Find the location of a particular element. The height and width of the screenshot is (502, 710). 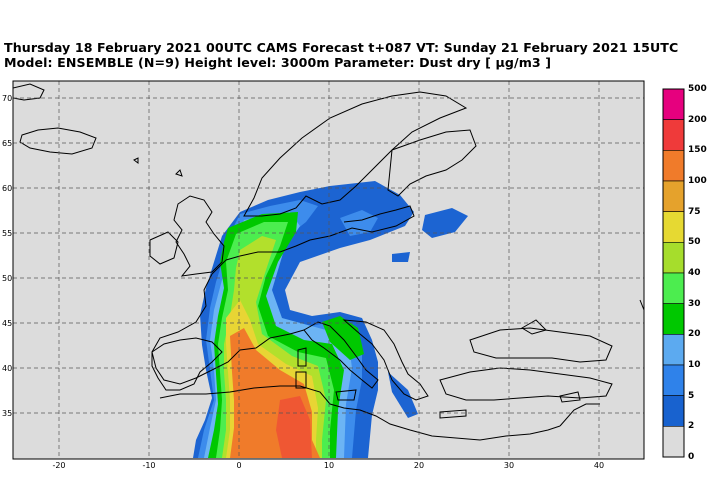

colorbar-label: 30 is located at coordinates (694, 303).